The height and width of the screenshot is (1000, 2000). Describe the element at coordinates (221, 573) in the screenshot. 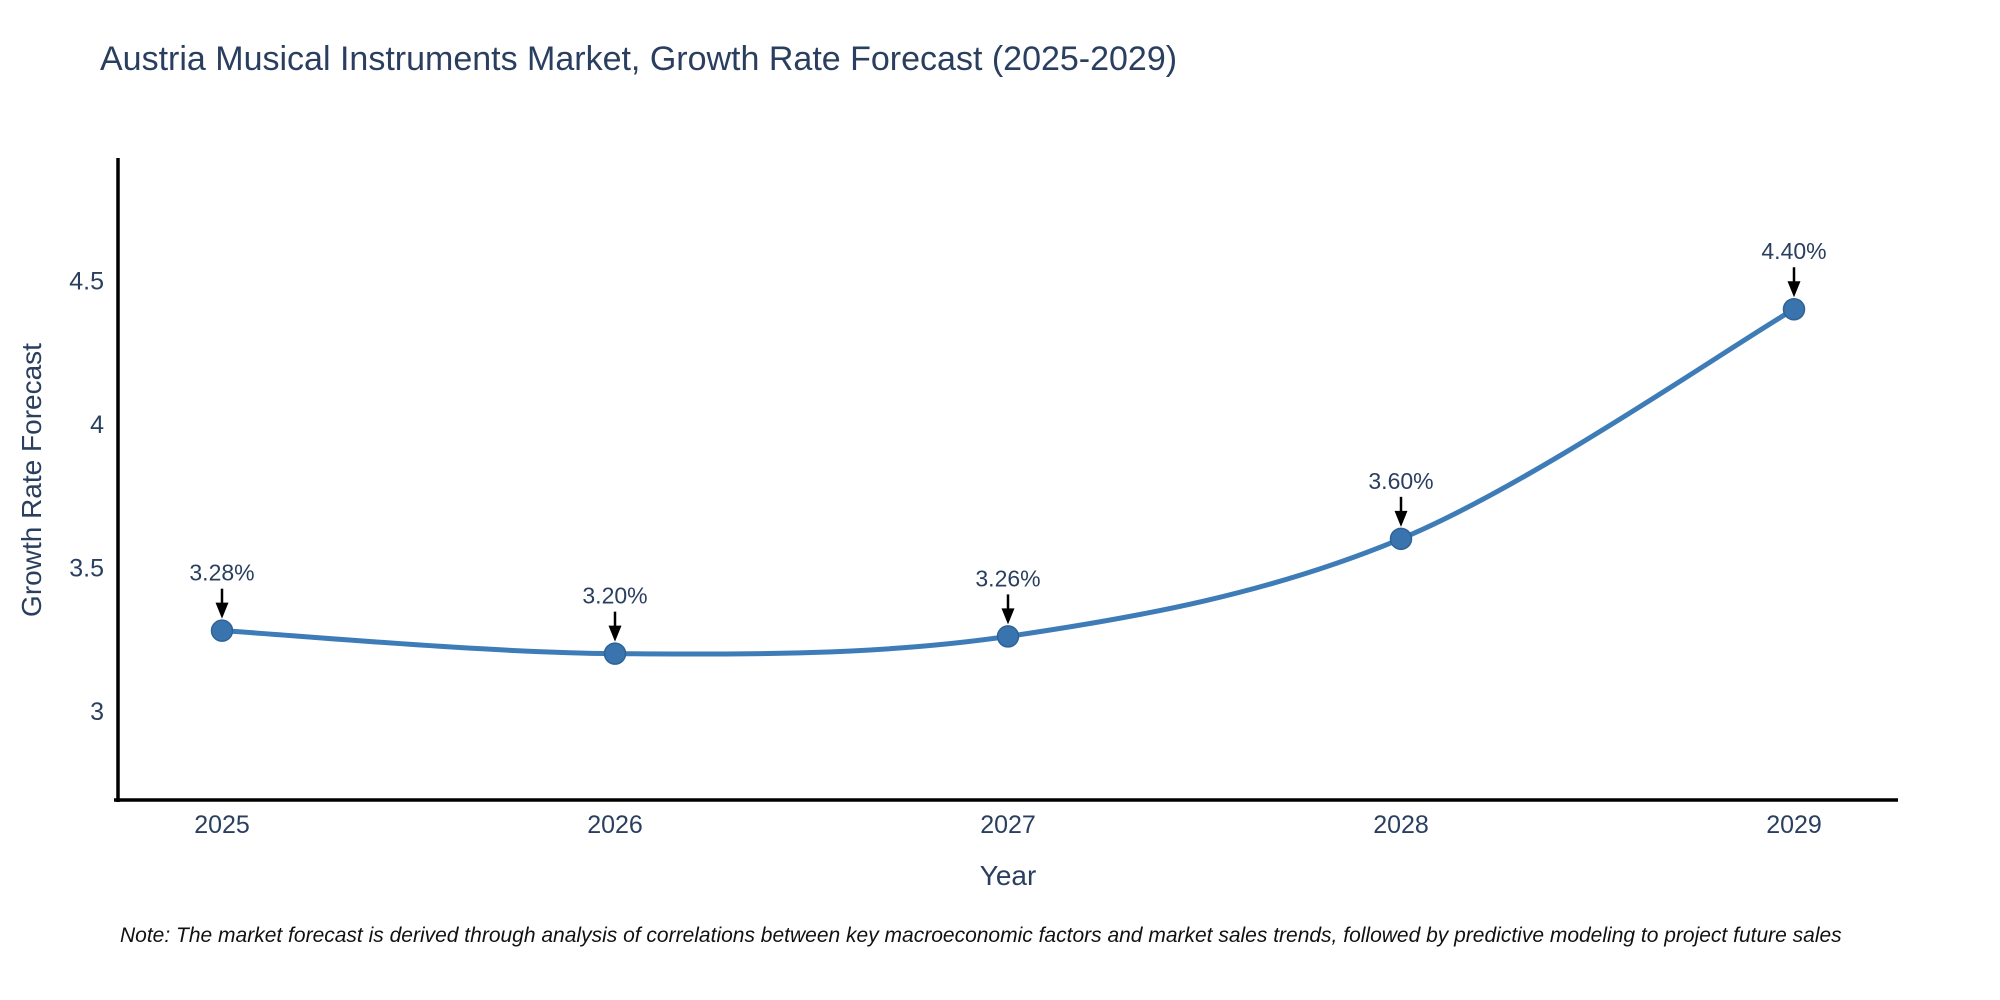

I see `annotation-label: 3.28%` at that location.